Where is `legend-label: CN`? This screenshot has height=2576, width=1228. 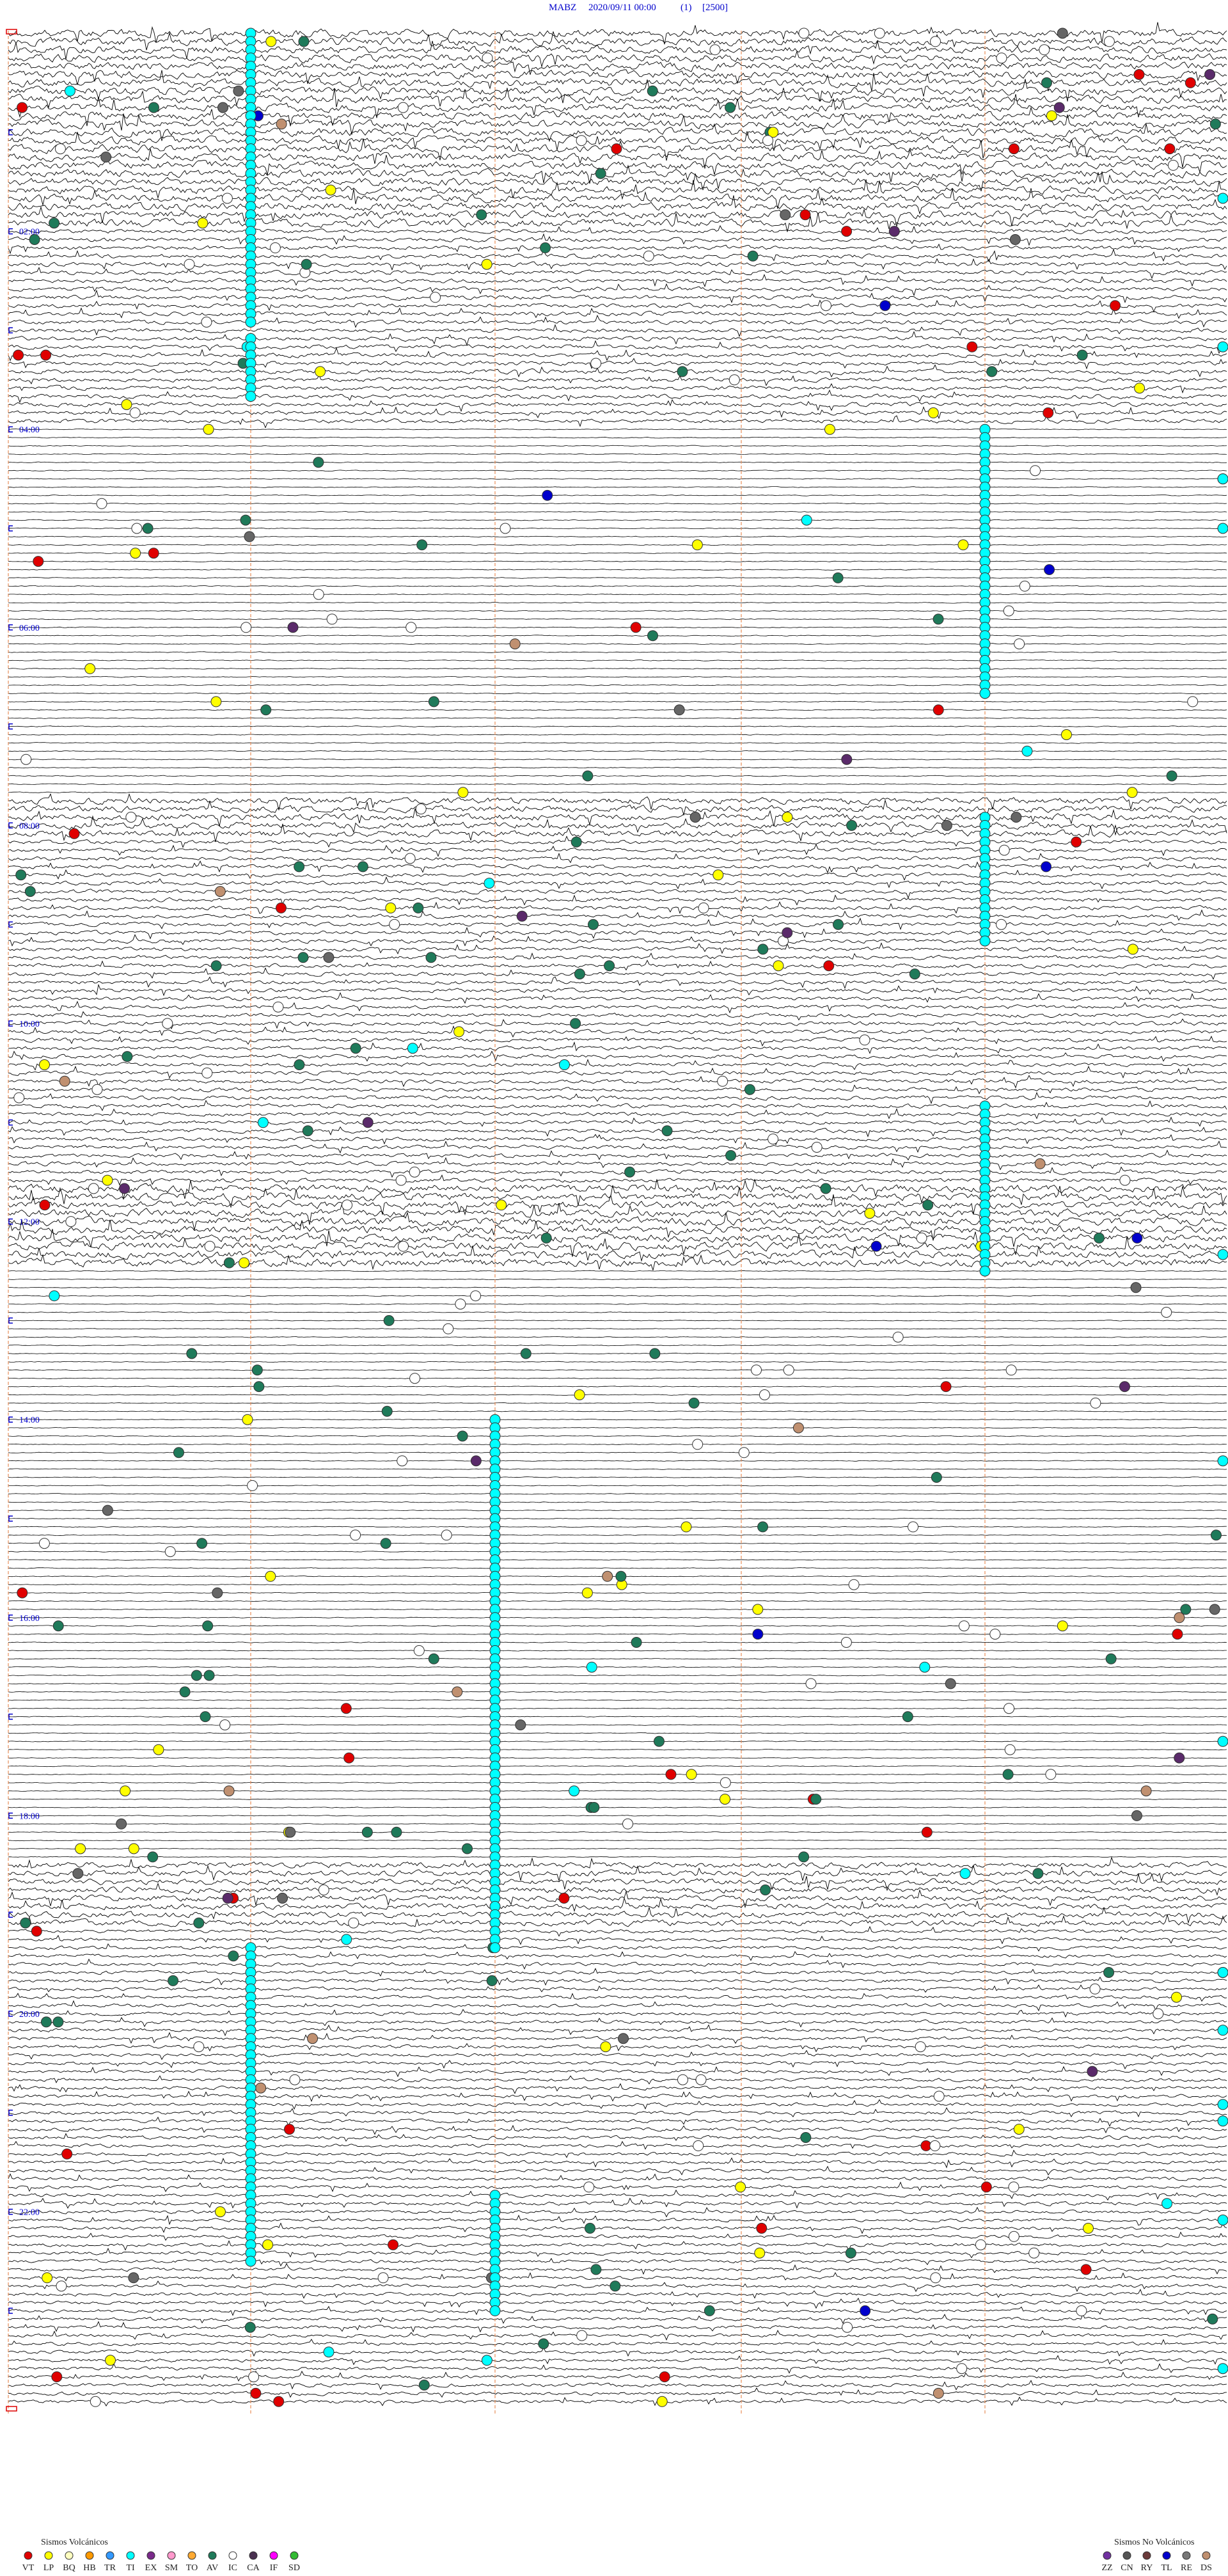
legend-label: CN is located at coordinates (1127, 2568).